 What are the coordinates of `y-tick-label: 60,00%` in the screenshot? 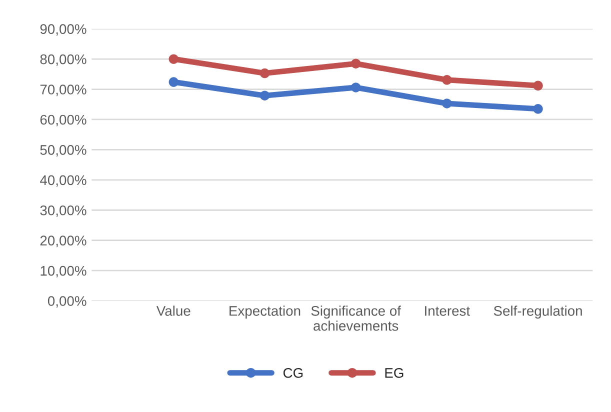 It's located at (63, 120).